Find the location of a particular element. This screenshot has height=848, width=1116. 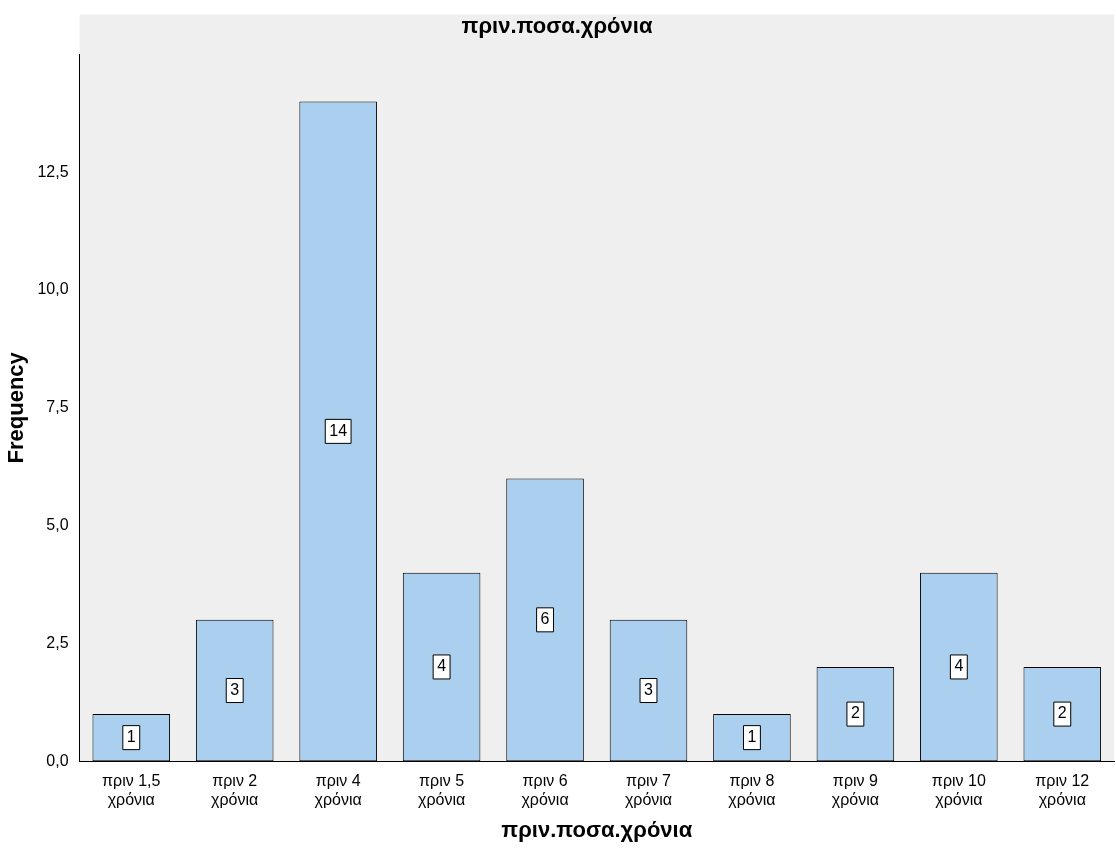

x-tick-label: πριν 1,5 χρόνια is located at coordinates (131, 790).